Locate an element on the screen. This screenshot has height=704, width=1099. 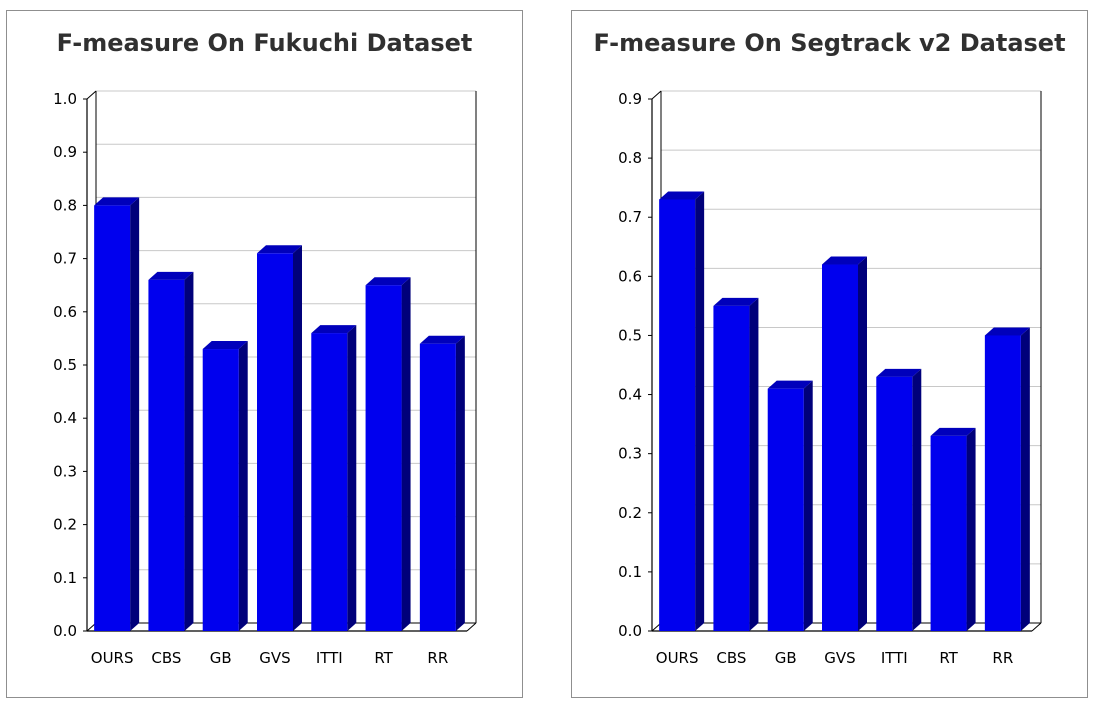
chart-title: F-measure On Segtrack v2 Dataset is located at coordinates (829, 43).